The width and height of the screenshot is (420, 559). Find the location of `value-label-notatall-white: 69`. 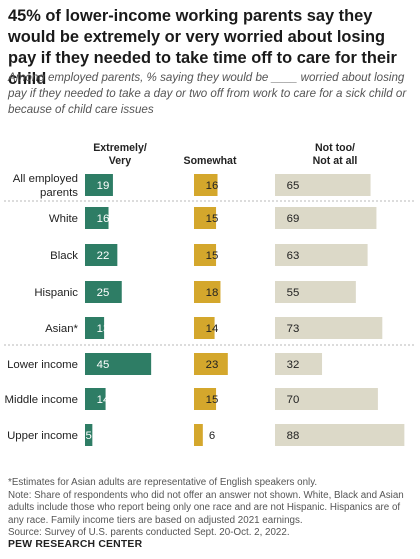

value-label-notatall-white: 69 is located at coordinates (293, 219).